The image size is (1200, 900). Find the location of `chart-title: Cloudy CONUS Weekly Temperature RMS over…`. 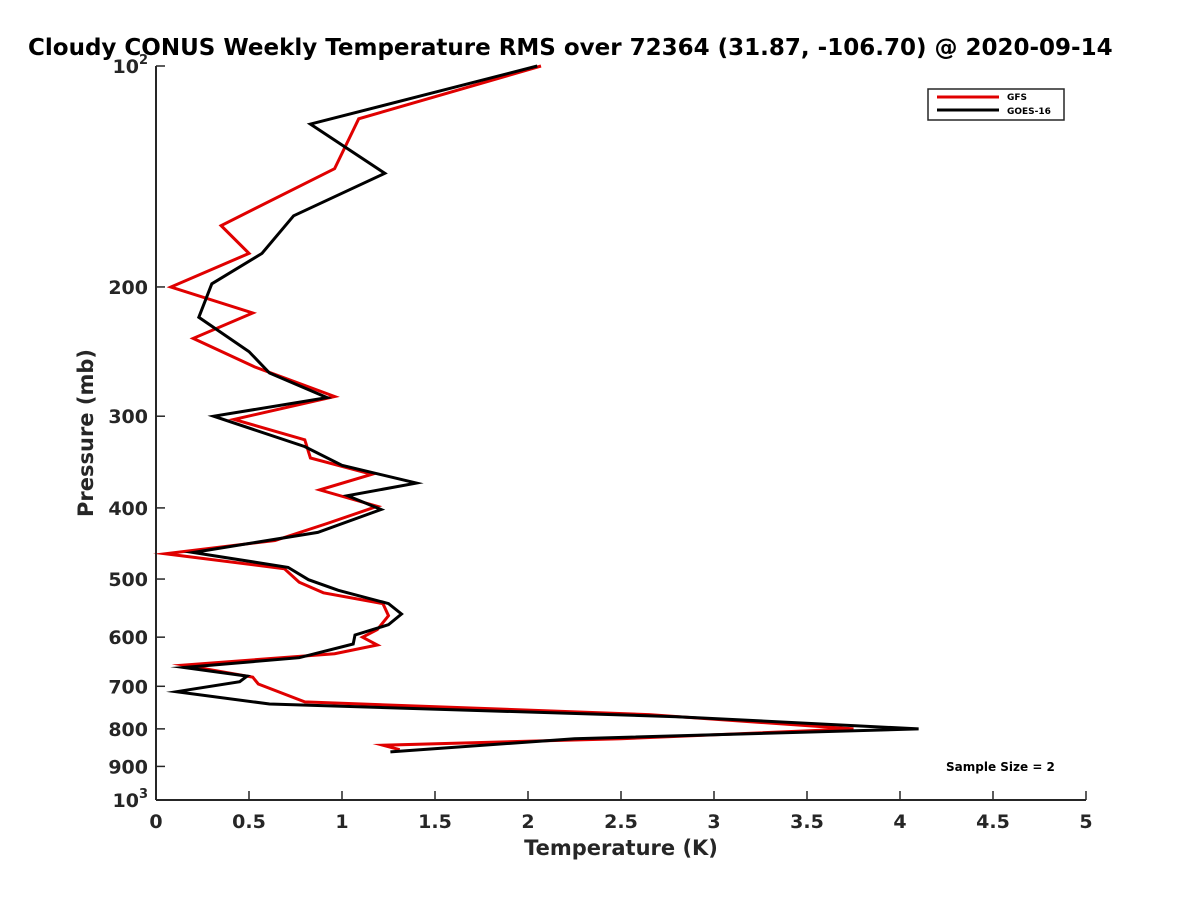

chart-title: Cloudy CONUS Weekly Temperature RMS over… is located at coordinates (570, 48).